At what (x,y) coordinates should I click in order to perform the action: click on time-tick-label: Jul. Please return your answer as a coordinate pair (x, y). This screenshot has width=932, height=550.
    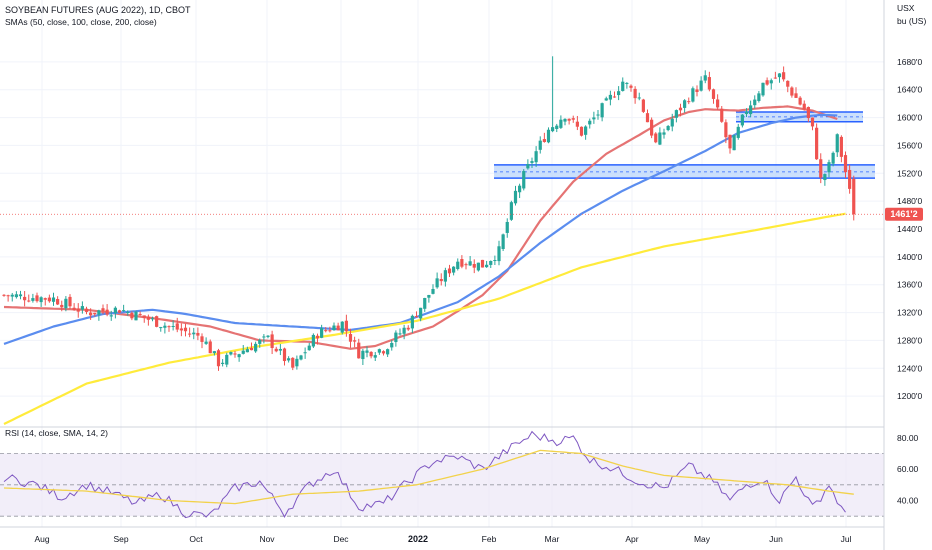
    Looking at the image, I should click on (846, 539).